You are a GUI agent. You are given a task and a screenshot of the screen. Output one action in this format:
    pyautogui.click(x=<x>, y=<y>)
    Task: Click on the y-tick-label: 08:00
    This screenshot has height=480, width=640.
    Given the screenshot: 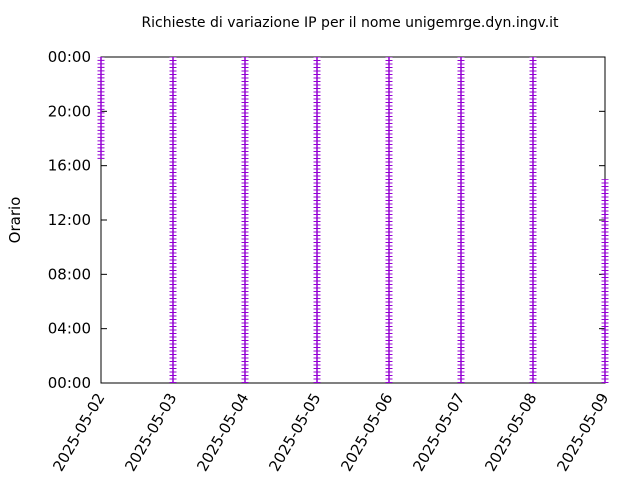 What is the action you would take?
    pyautogui.click(x=69, y=274)
    